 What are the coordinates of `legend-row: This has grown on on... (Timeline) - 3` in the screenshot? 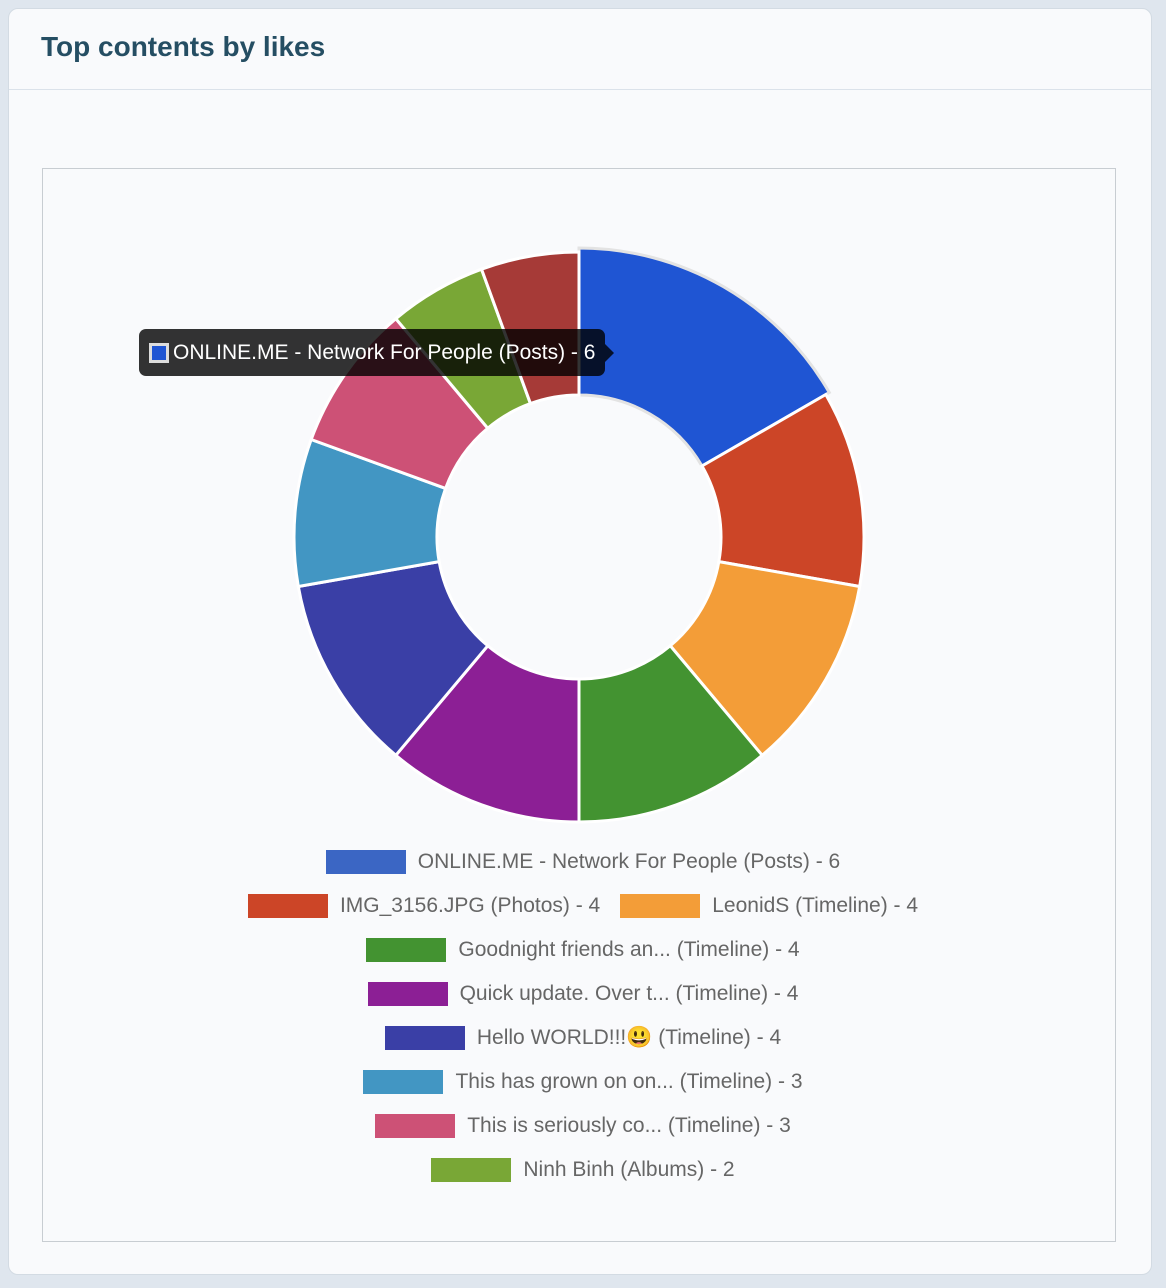 It's located at (583, 1082).